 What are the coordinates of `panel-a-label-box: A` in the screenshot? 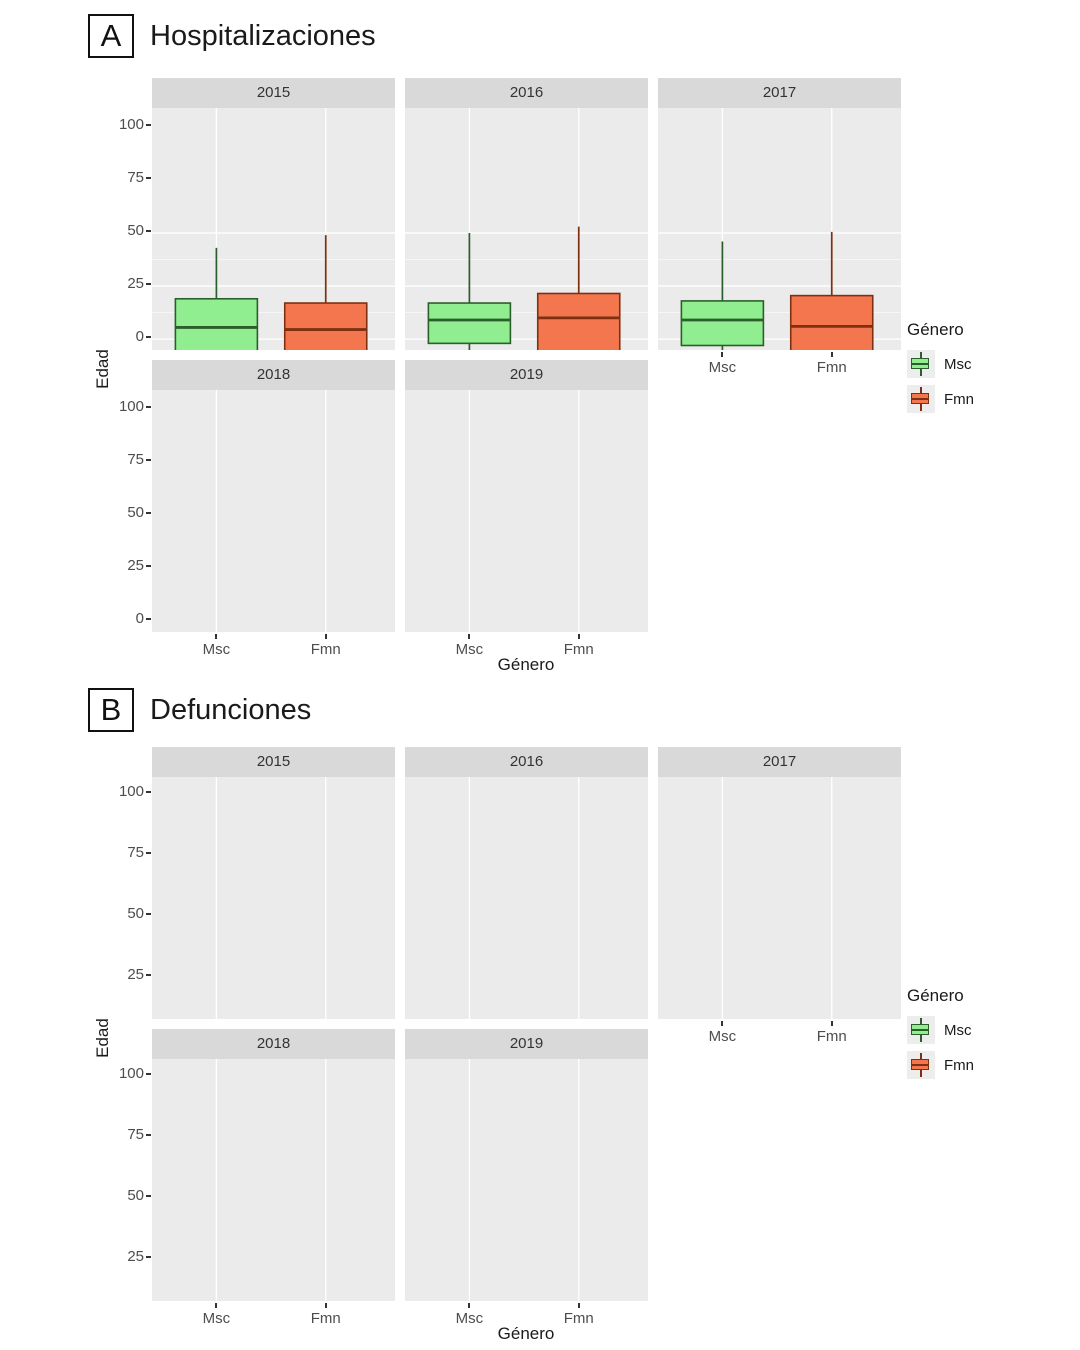 It's located at (111, 36).